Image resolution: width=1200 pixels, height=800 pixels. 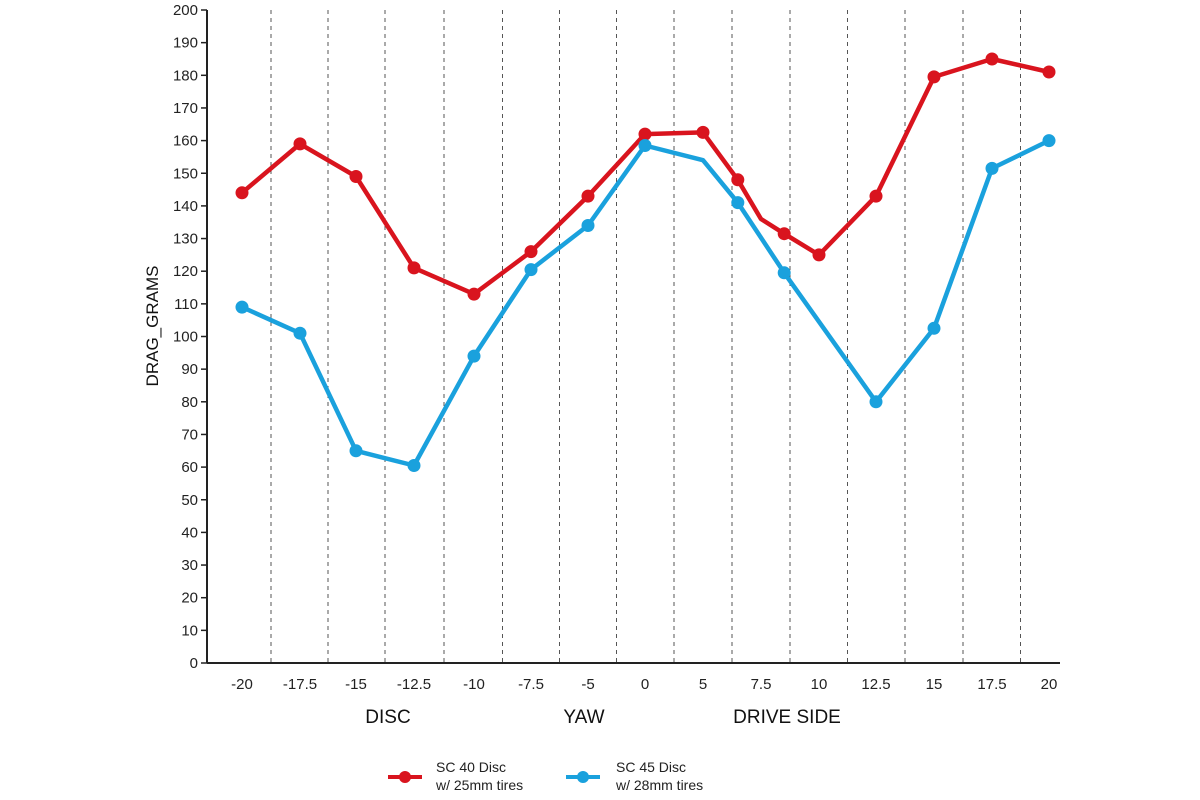 I want to click on y-tick-label-170: 170, so click(x=185, y=108).